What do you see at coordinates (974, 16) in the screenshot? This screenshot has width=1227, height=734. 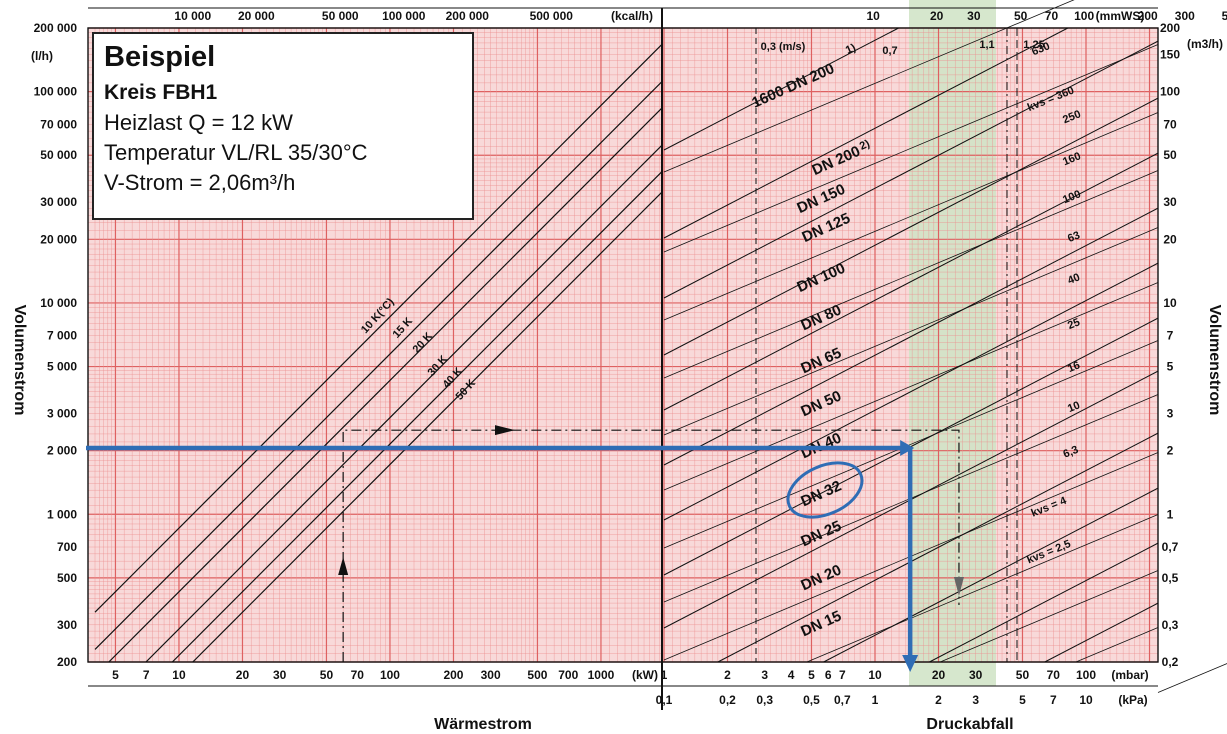 I see `mmws-tick-label: 30` at bounding box center [974, 16].